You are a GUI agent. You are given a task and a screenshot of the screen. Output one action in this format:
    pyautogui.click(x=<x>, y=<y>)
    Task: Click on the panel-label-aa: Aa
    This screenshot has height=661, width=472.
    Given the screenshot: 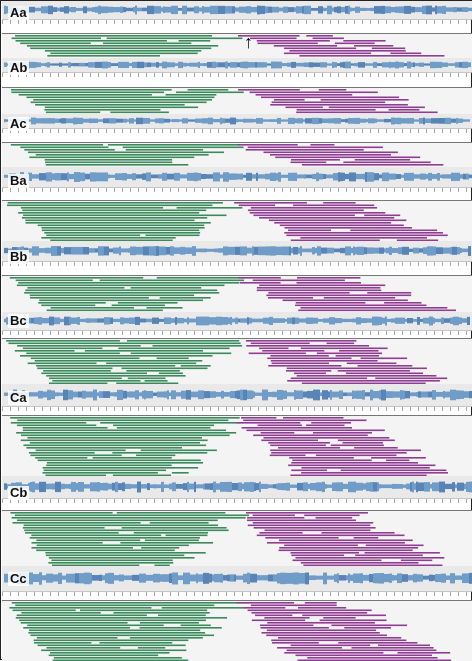 What is the action you would take?
    pyautogui.click(x=18, y=13)
    